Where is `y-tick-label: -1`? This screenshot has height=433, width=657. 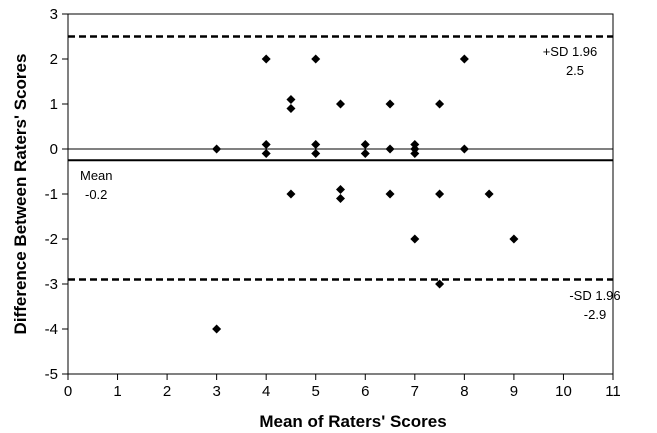
y-tick-label: -1 is located at coordinates (51, 194).